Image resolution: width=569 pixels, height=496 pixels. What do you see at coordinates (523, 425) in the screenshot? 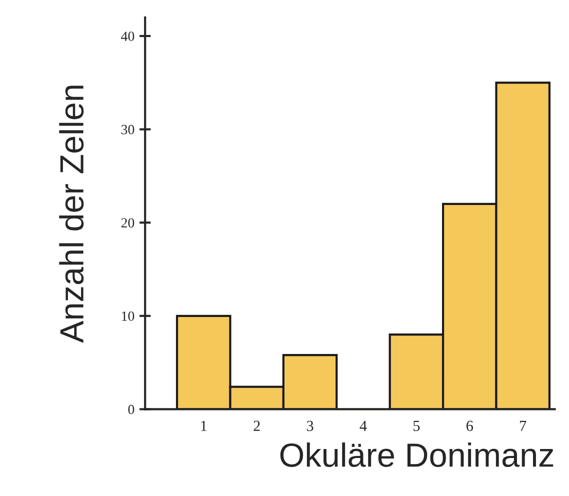
I see `x-tick-label: 7` at bounding box center [523, 425].